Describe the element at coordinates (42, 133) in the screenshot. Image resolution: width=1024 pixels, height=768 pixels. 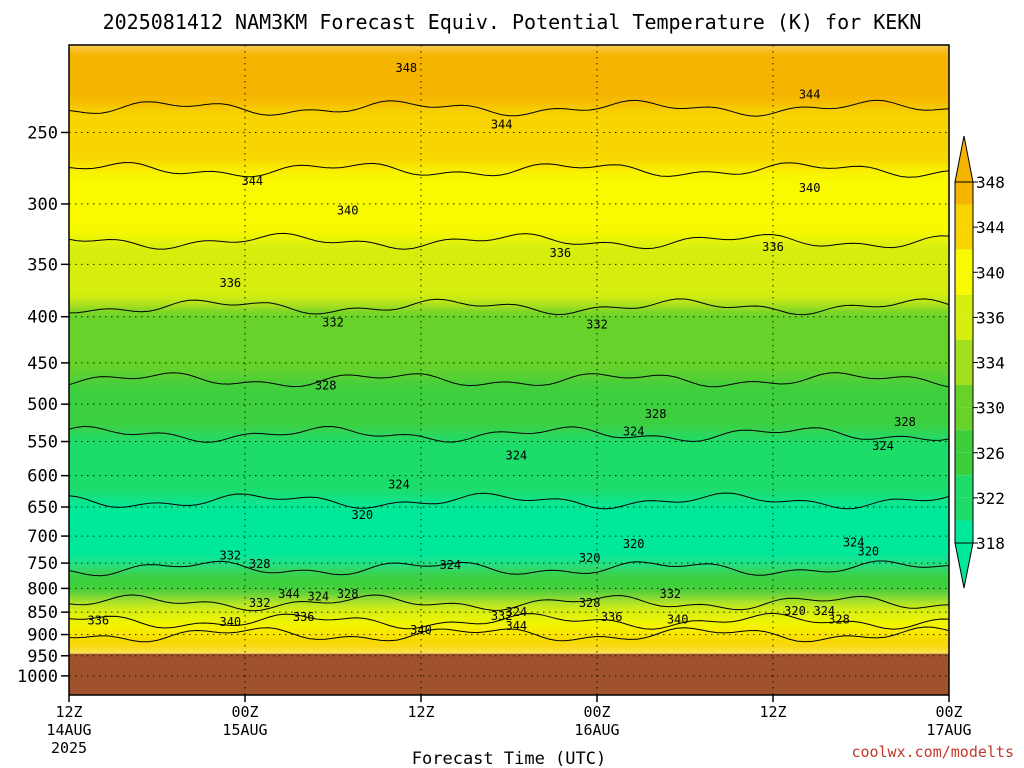
I see `y-tick-label-250: 250` at that location.